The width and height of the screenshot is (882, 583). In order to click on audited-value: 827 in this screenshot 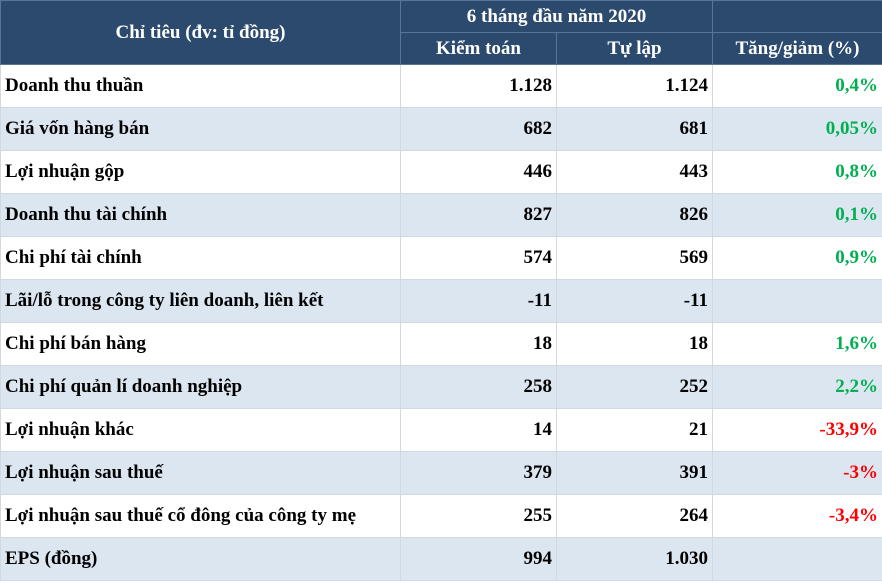, I will do `click(478, 215)`.